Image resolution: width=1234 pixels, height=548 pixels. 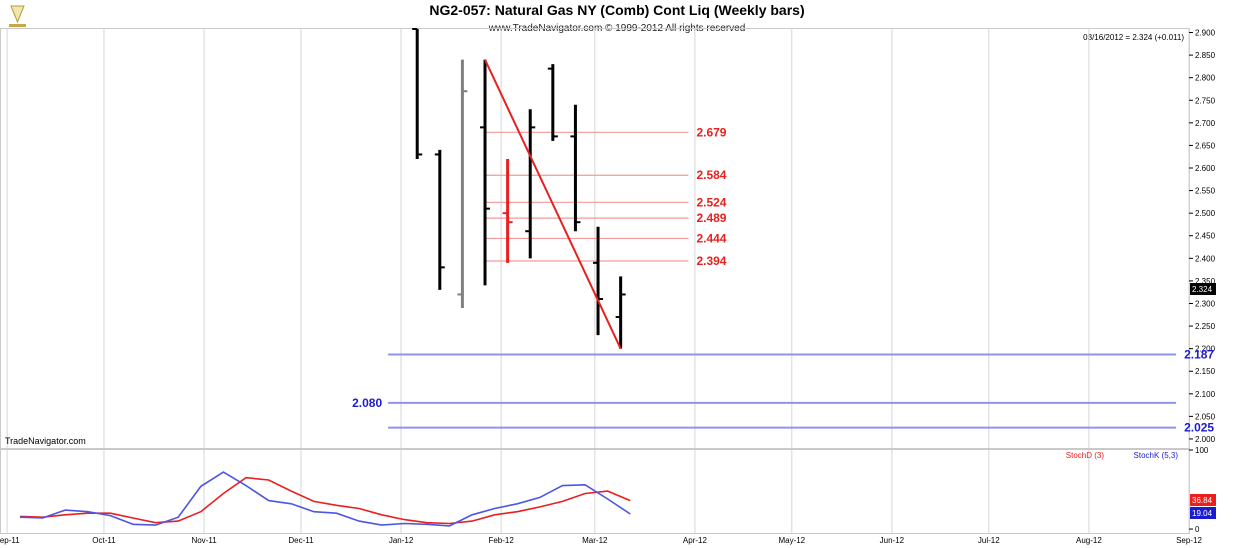 I want to click on fib-level-label: 2.394, so click(x=711, y=261).